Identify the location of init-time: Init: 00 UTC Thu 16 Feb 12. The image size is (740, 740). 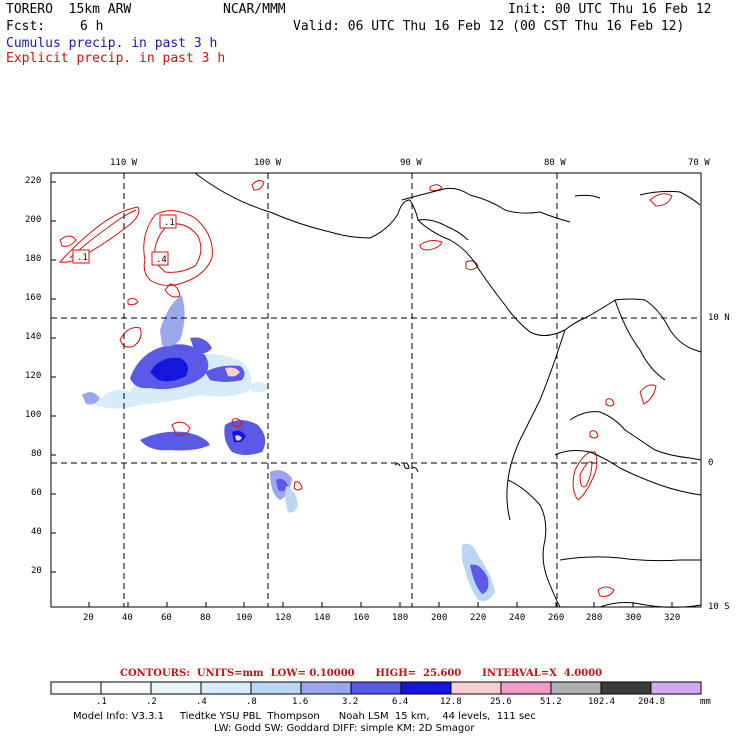
(610, 9).